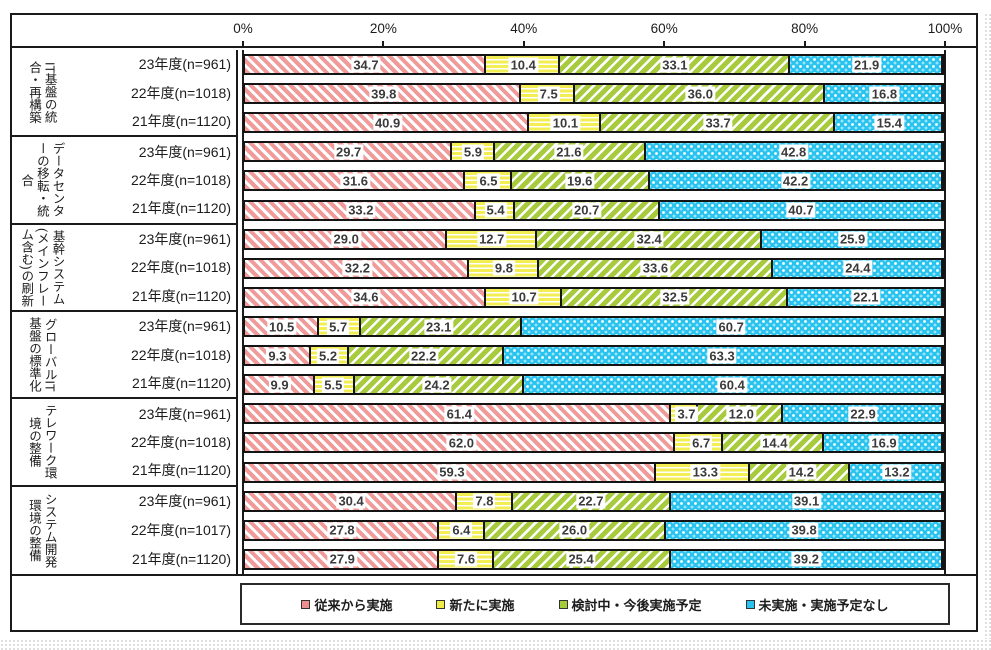  What do you see at coordinates (488, 181) in the screenshot?
I see `value-label: 6.5` at bounding box center [488, 181].